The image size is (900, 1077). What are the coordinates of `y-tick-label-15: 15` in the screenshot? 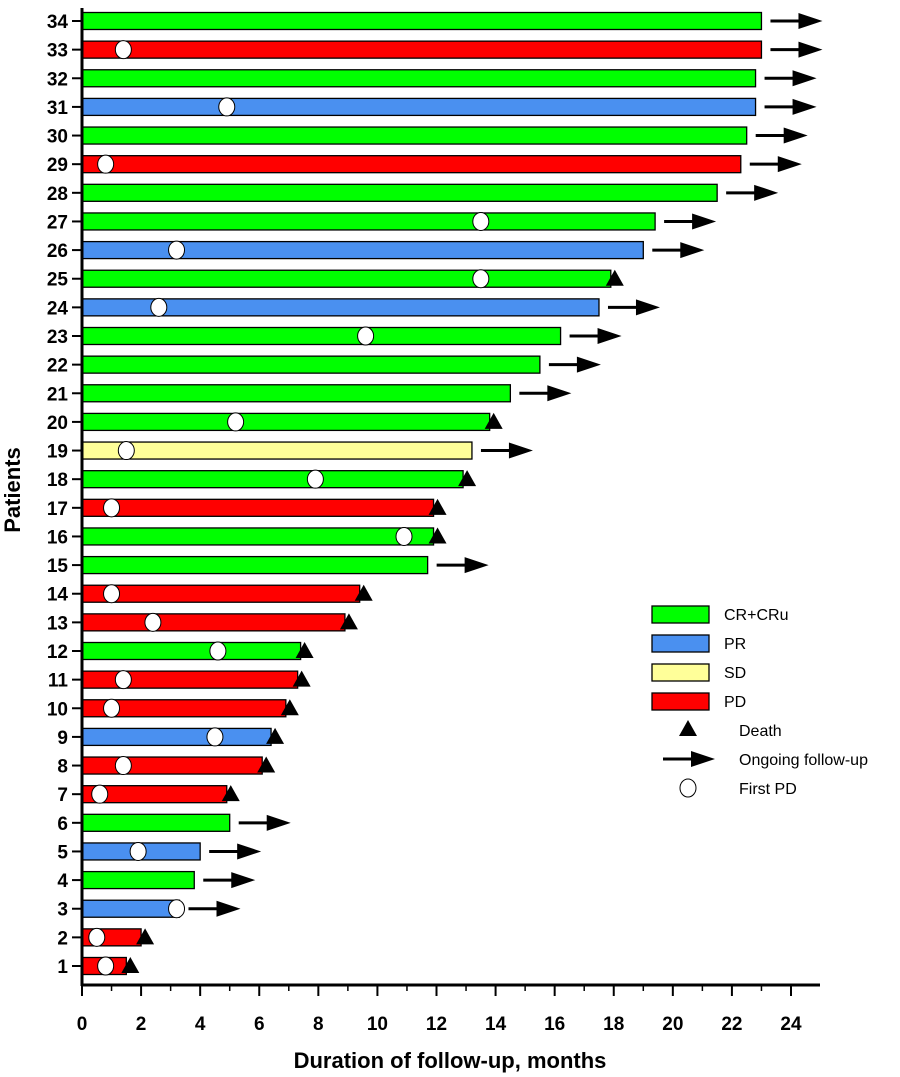 It's located at (58, 566).